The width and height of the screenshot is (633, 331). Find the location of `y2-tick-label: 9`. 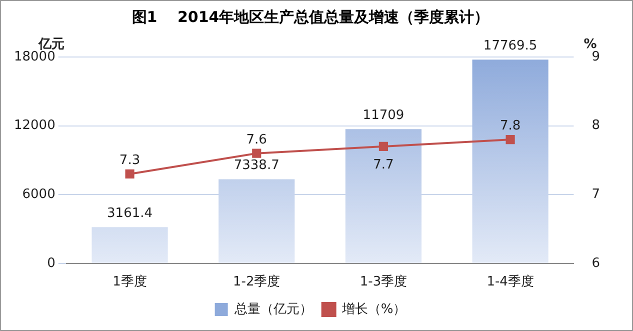

y2-tick-label: 9 is located at coordinates (596, 56).